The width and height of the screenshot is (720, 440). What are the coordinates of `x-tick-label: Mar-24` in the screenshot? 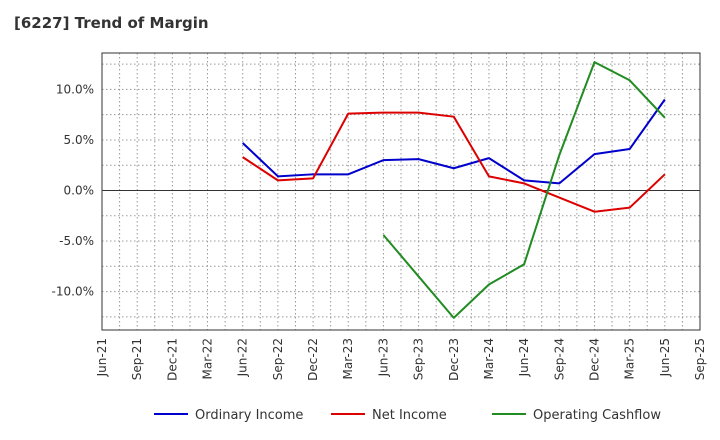 It's located at (489, 358).